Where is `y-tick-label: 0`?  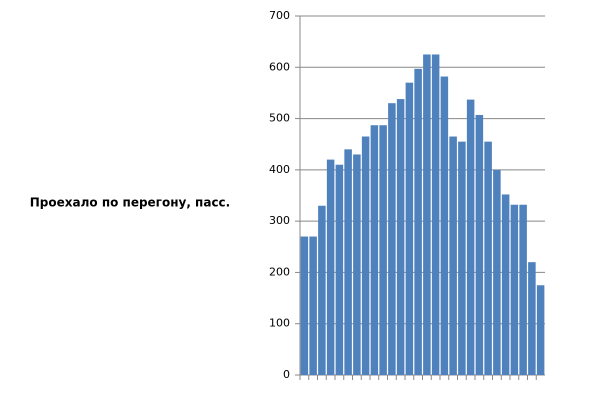
y-tick-label: 0 is located at coordinates (286, 374).